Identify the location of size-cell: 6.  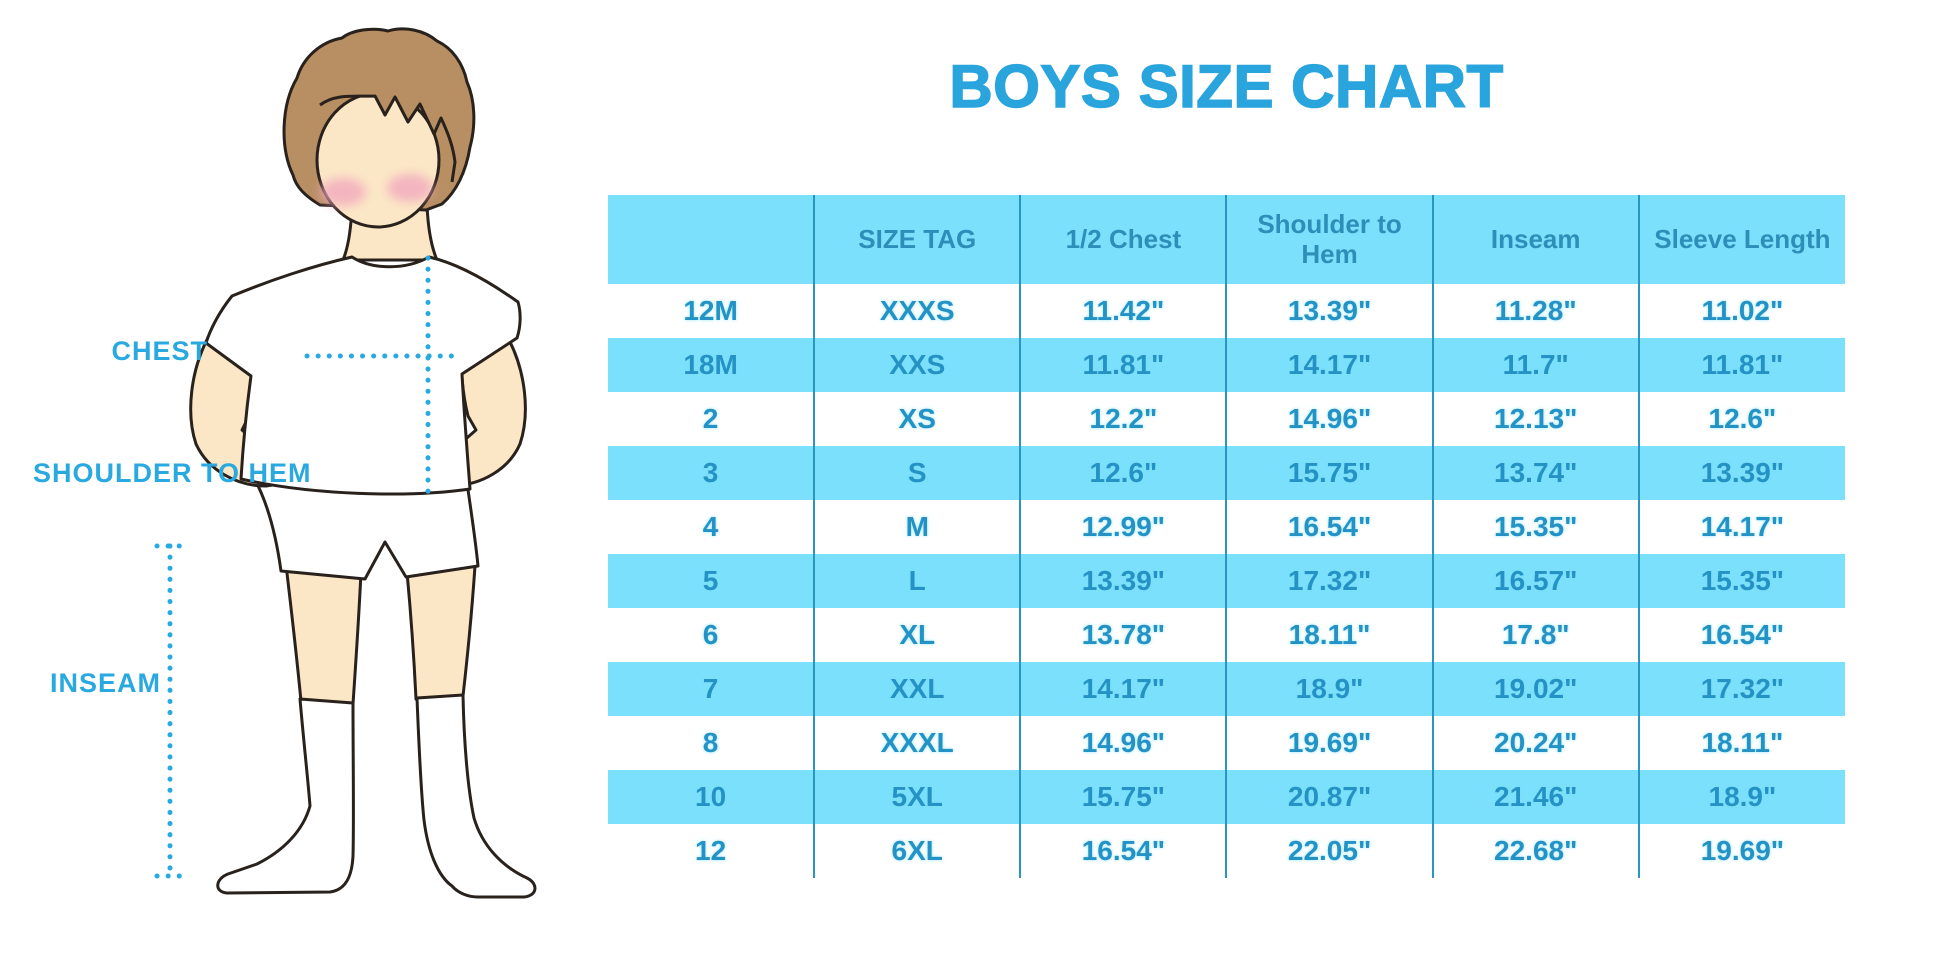
(710, 634).